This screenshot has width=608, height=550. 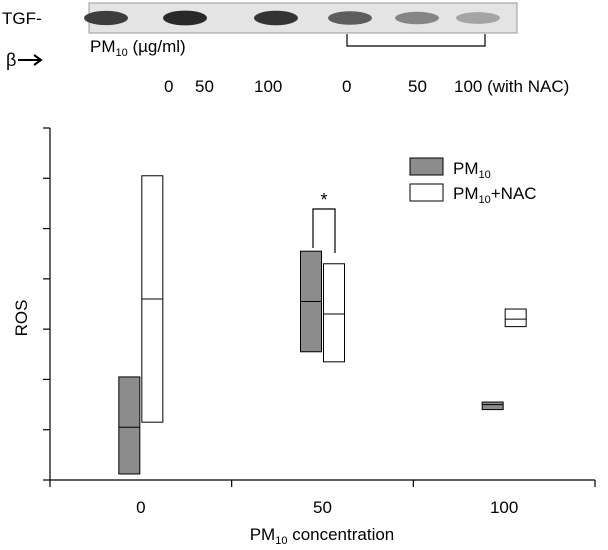 I want to click on y-axis-label: ROS, so click(x=21, y=318).